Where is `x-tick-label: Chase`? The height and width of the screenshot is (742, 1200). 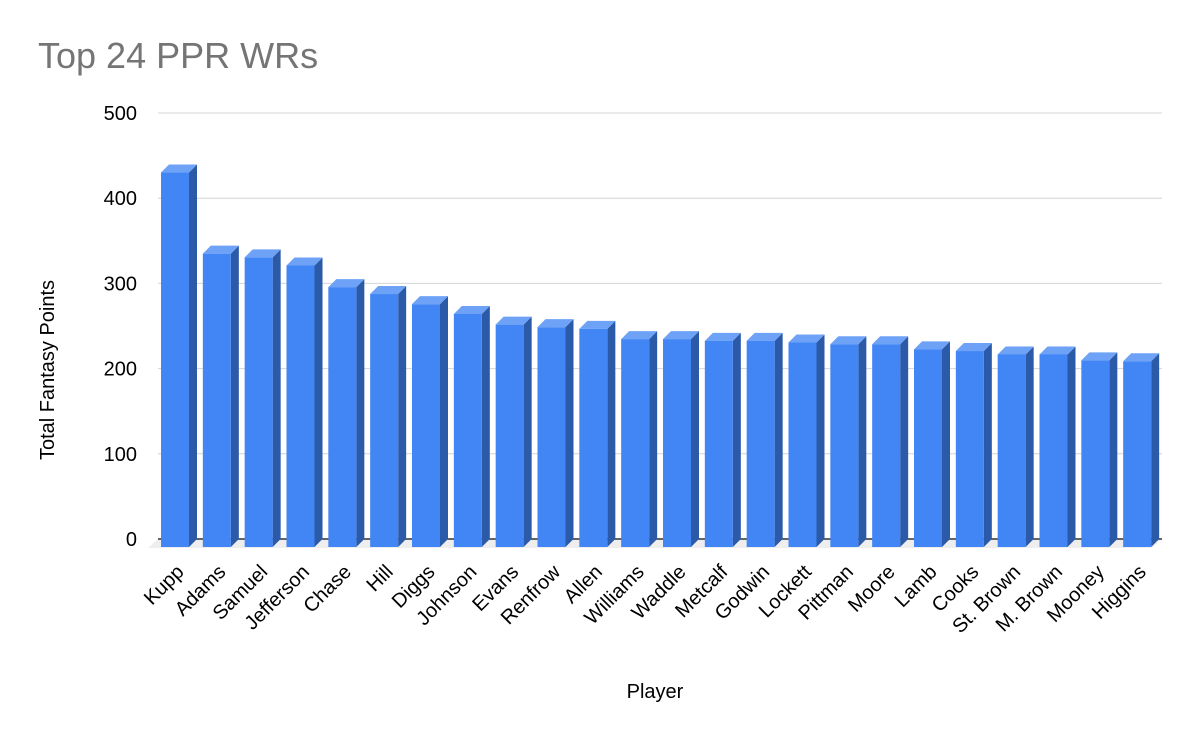 x-tick-label: Chase is located at coordinates (327, 589).